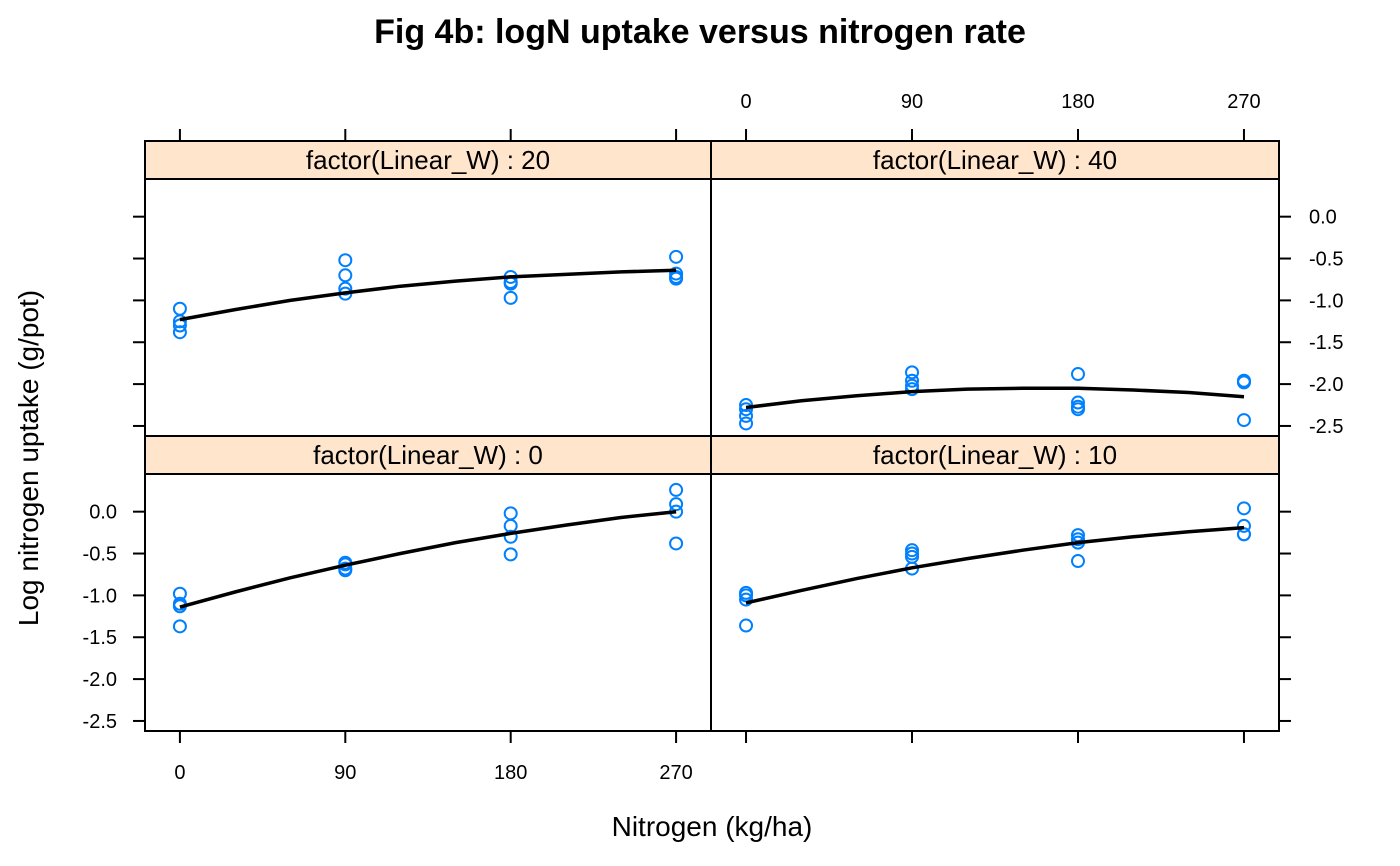 The image size is (1400, 866). I want to click on x-tick-label-top: 0, so click(745, 102).